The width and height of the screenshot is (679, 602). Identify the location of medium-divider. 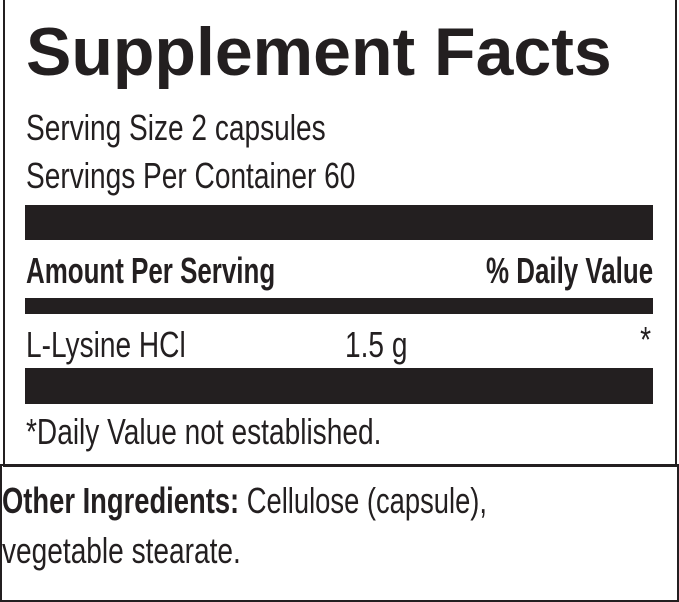
(339, 306).